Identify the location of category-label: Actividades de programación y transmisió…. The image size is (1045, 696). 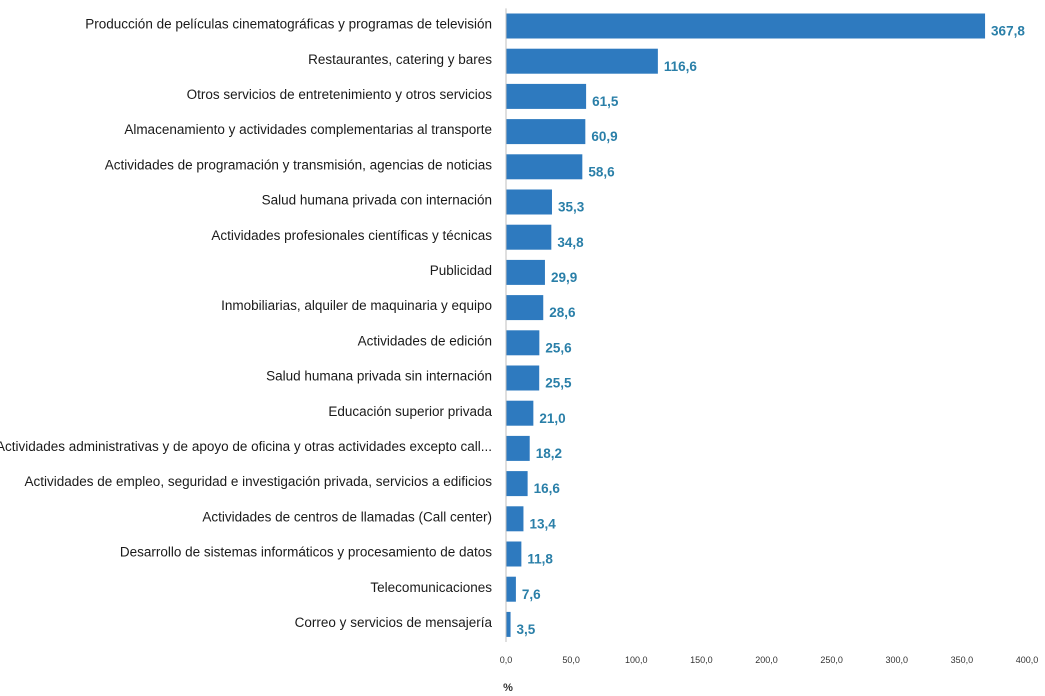
(298, 164).